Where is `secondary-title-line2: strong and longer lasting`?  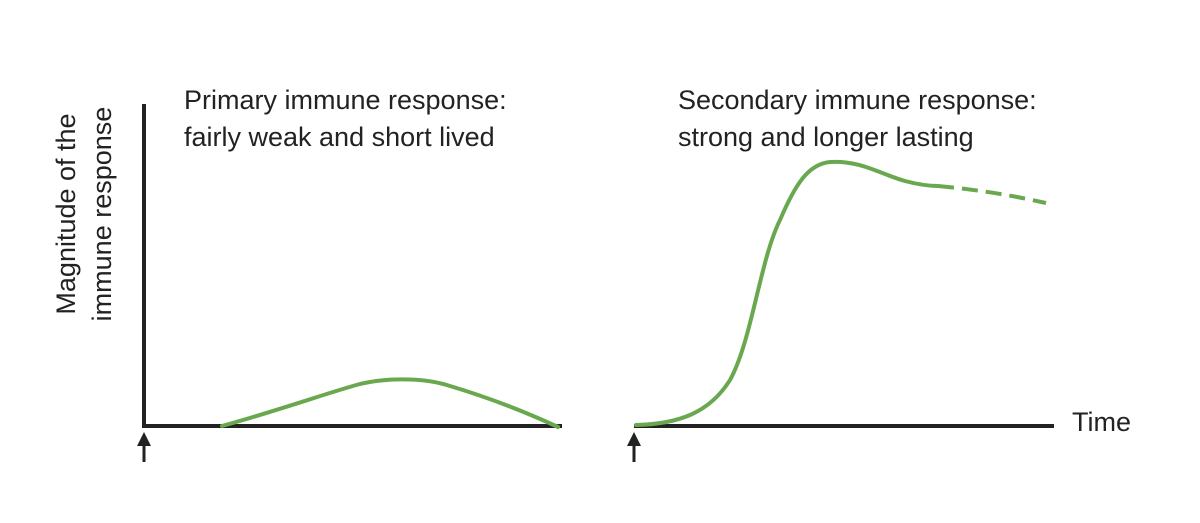 secondary-title-line2: strong and longer lasting is located at coordinates (826, 137).